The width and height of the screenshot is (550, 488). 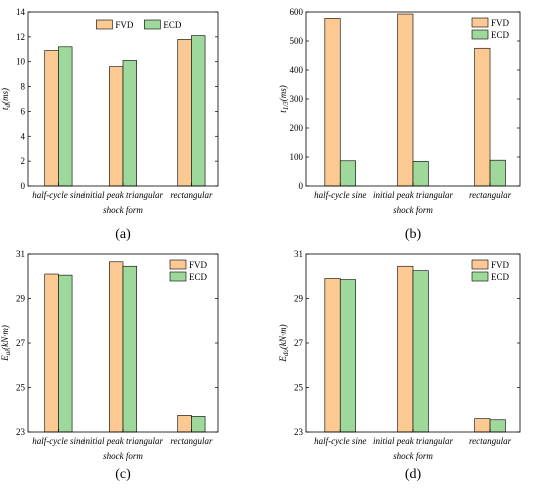 I want to click on y-tick-label: 12, so click(x=20, y=37).